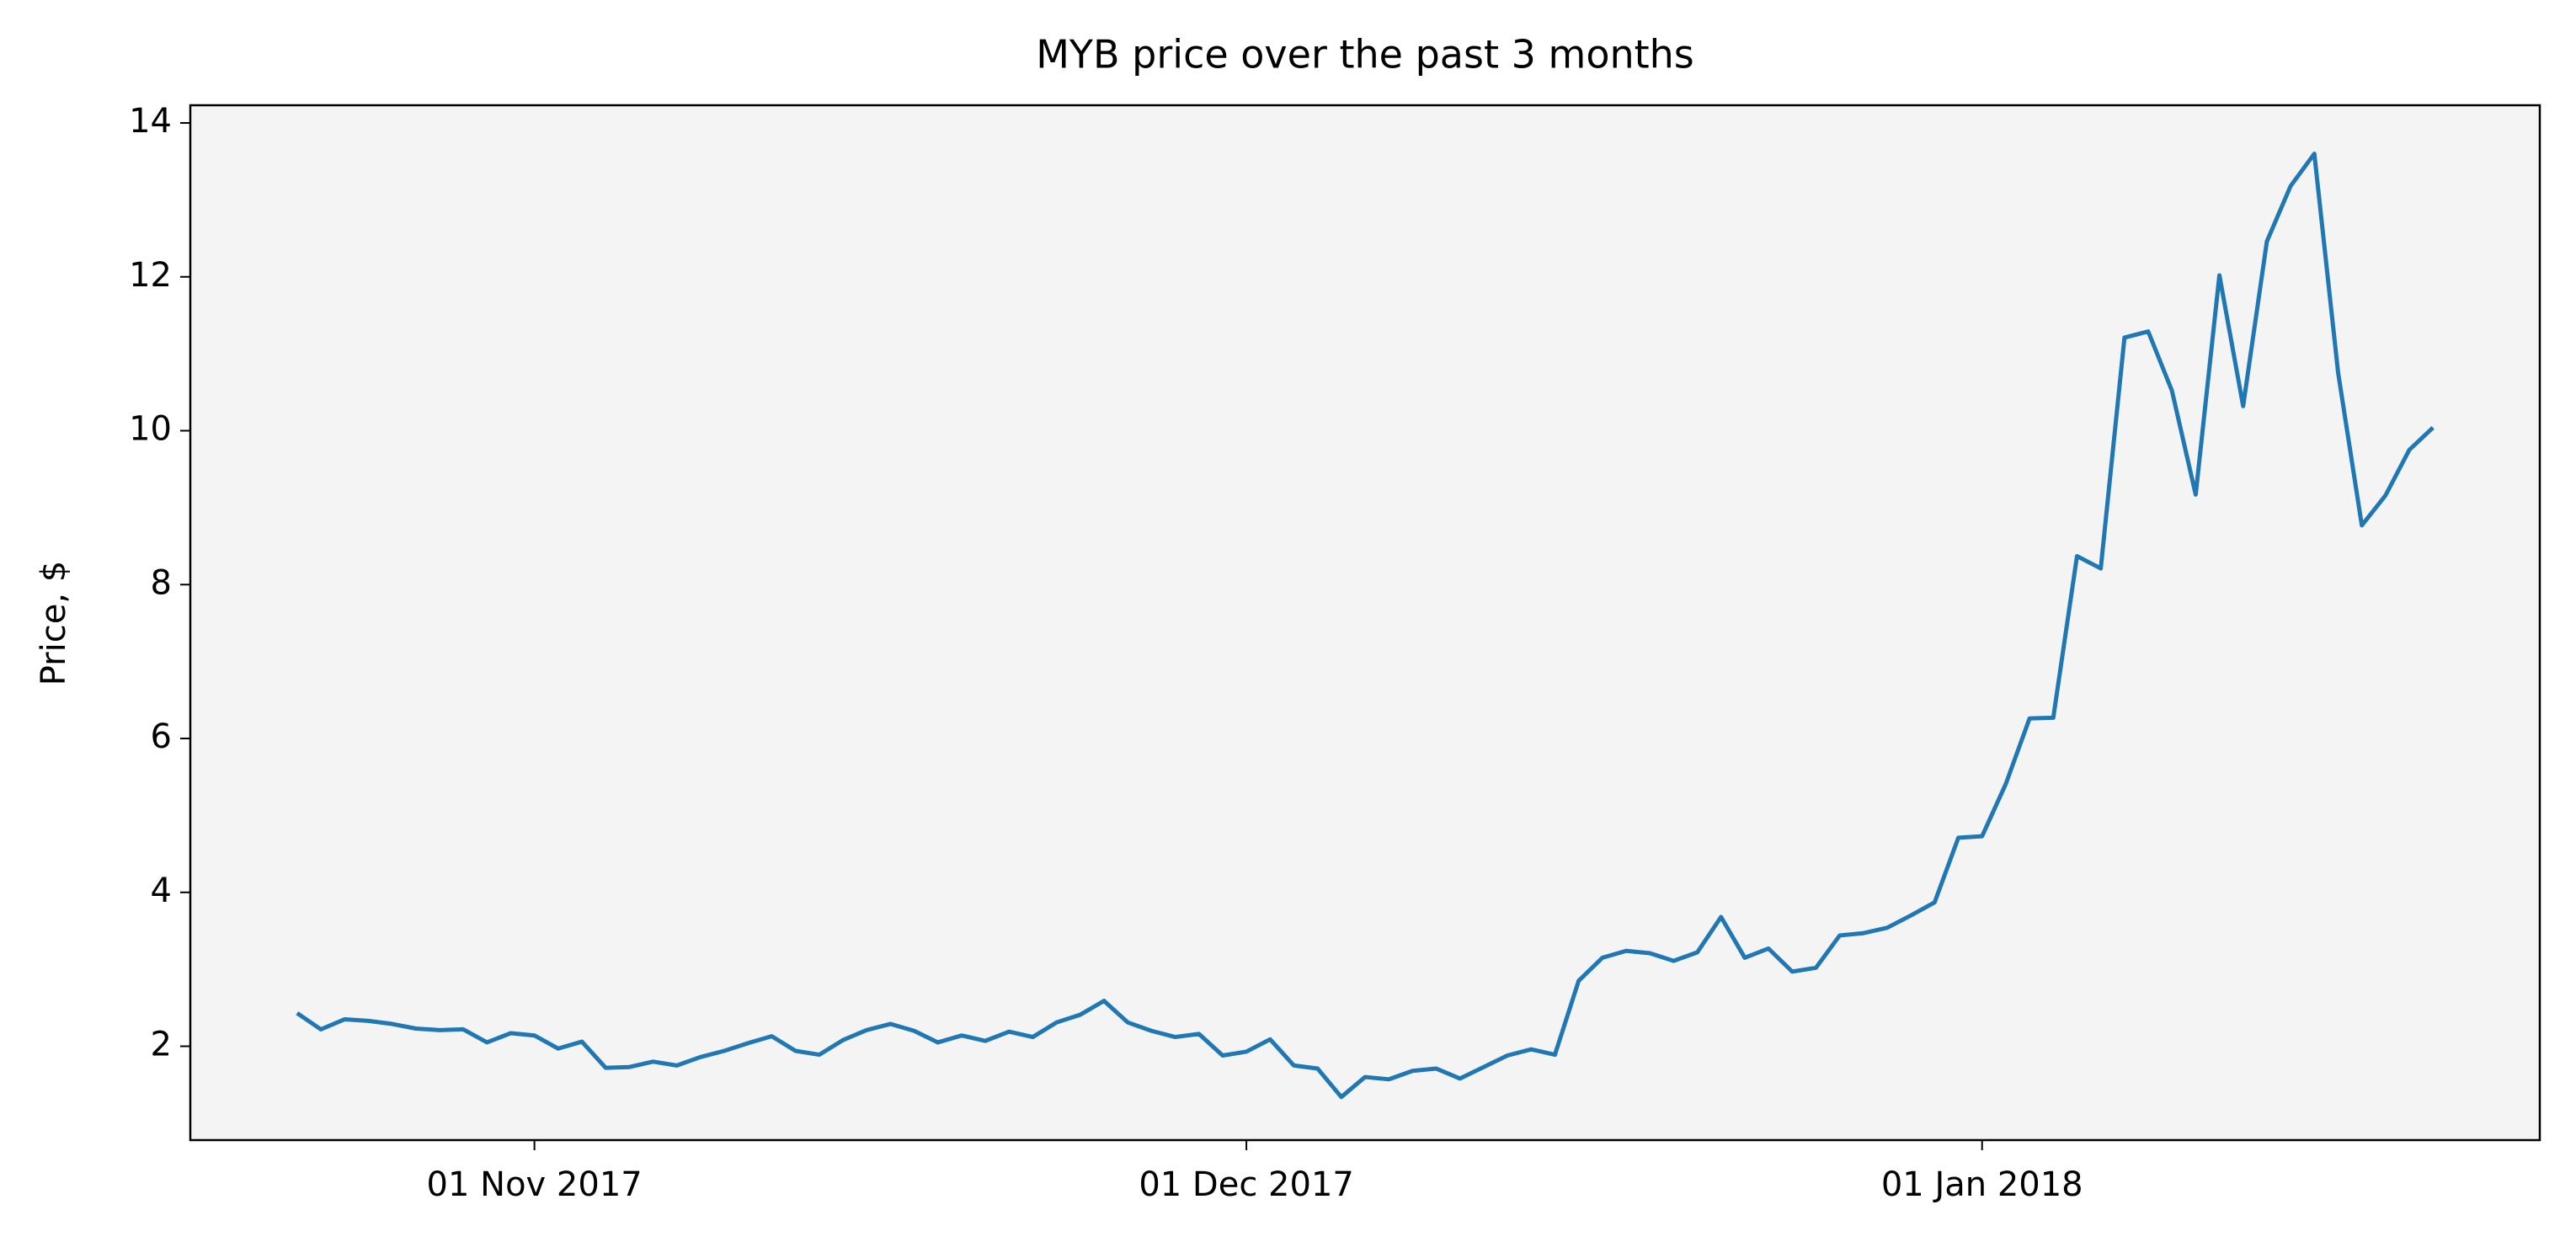 This screenshot has width=2576, height=1258. I want to click on y-tick-label: 6, so click(161, 736).